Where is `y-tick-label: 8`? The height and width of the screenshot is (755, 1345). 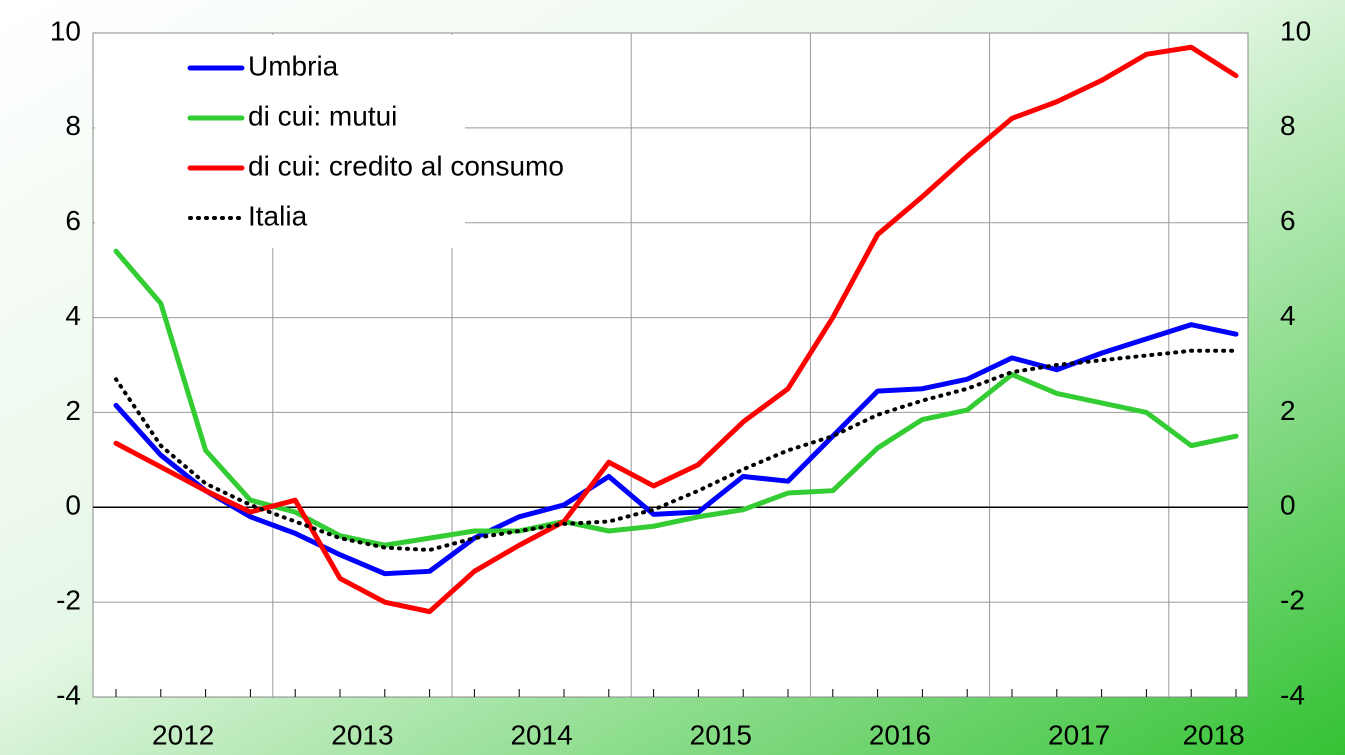
y-tick-label: 8 is located at coordinates (73, 125).